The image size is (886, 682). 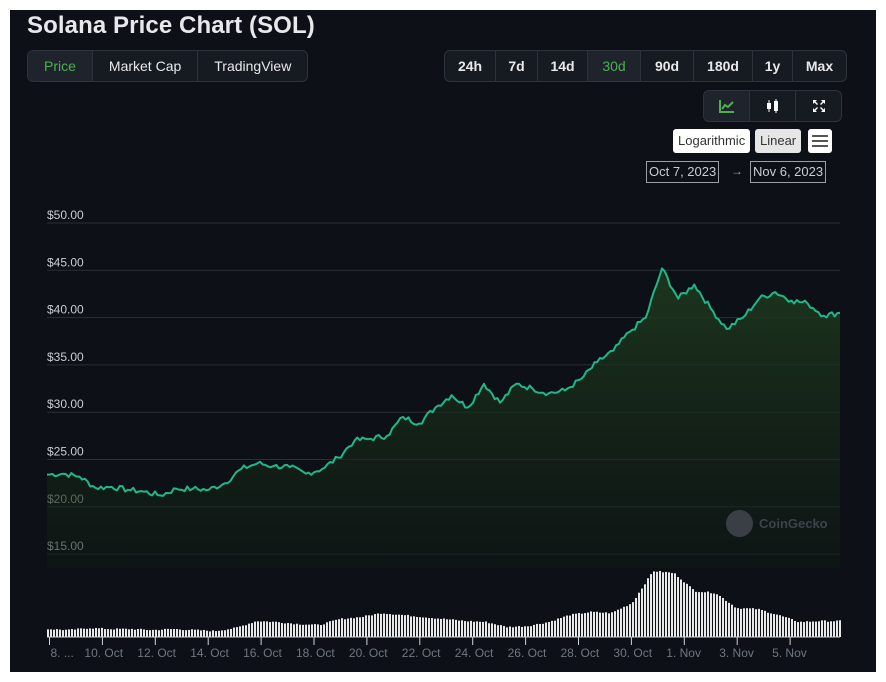 I want to click on candlestick-icon, so click(x=772, y=106).